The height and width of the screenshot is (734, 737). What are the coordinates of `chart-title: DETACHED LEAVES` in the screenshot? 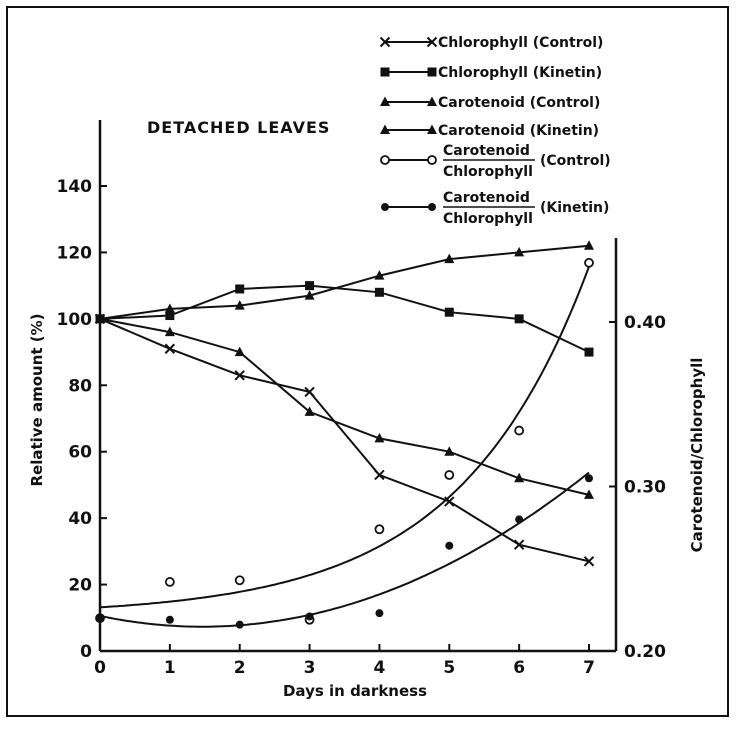 It's located at (238, 127).